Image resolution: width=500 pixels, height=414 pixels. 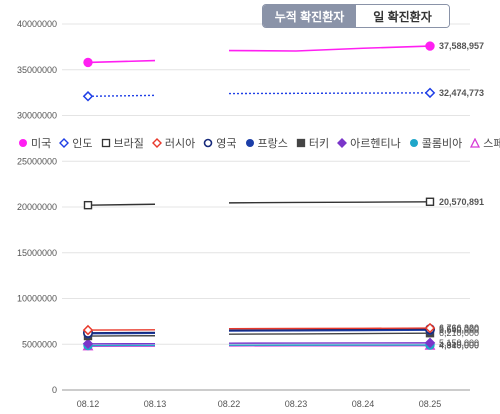 I want to click on legend-item: 미국, so click(x=34, y=143).